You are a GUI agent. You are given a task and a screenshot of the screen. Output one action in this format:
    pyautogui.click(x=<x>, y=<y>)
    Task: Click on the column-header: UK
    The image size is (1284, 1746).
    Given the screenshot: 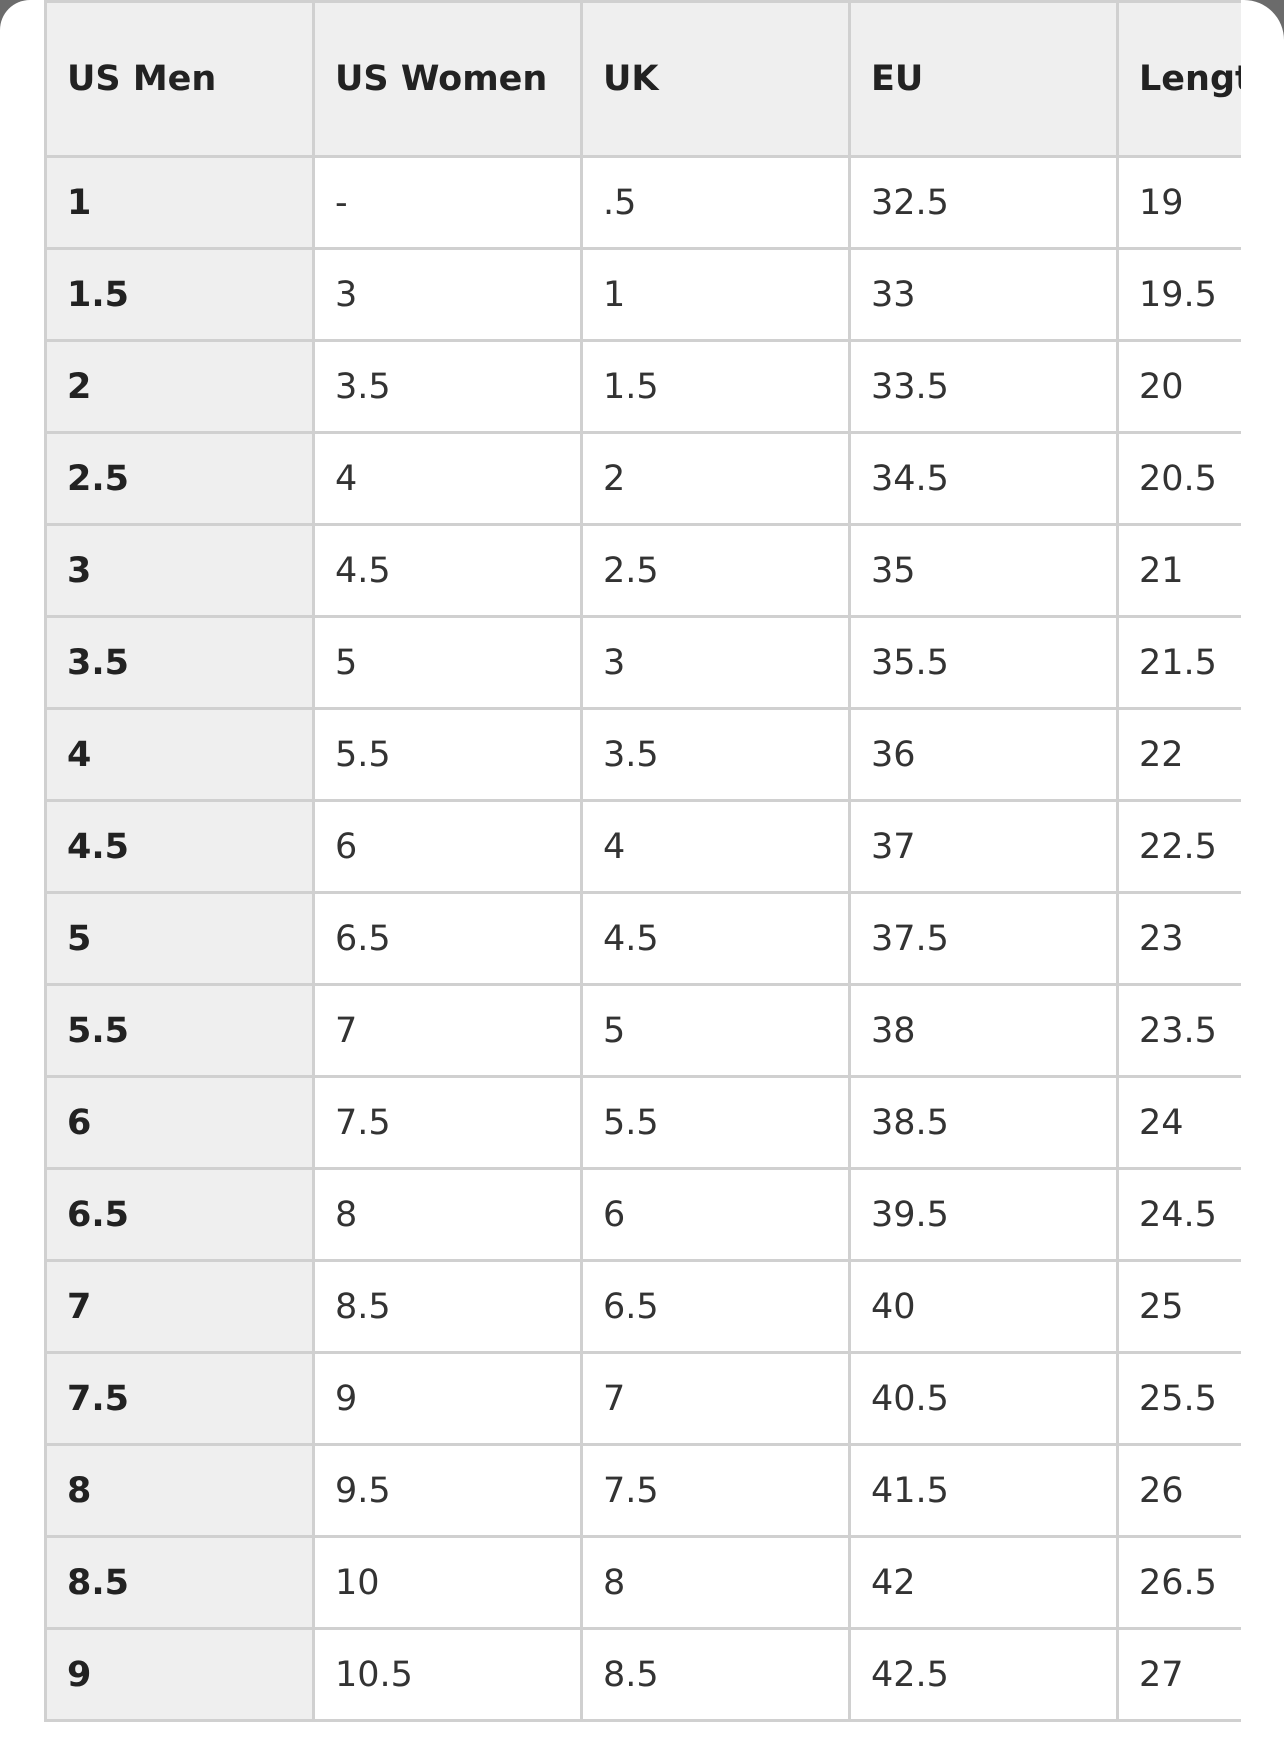 What is the action you would take?
    pyautogui.click(x=715, y=79)
    